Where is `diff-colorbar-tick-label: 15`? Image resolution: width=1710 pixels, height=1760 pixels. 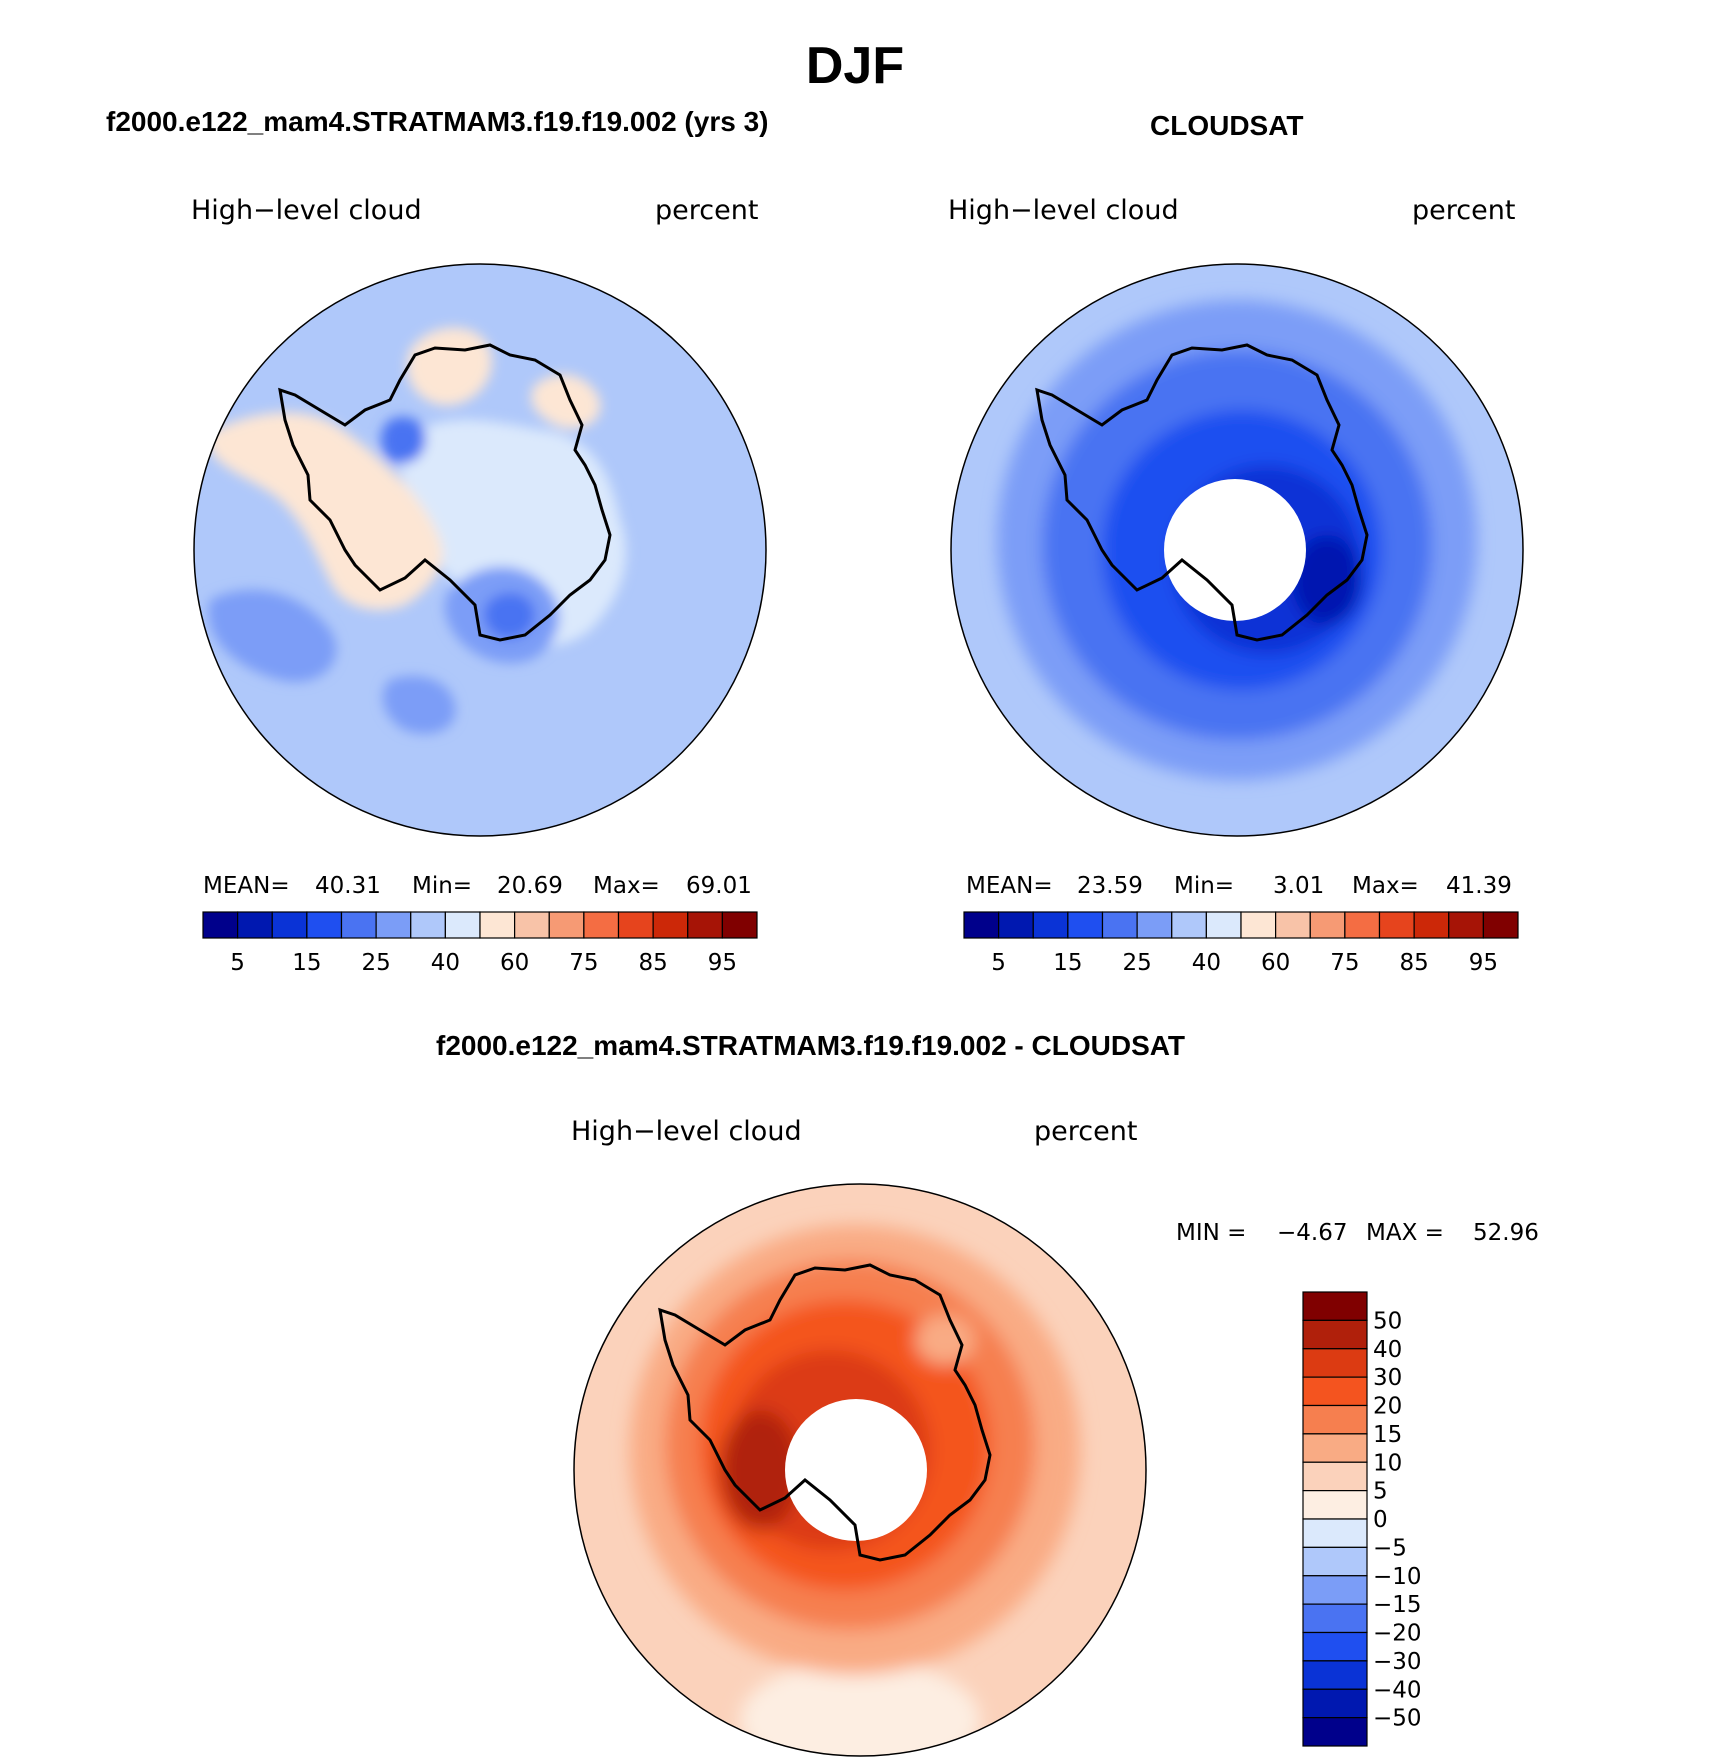
diff-colorbar-tick-label: 15 is located at coordinates (1387, 1435).